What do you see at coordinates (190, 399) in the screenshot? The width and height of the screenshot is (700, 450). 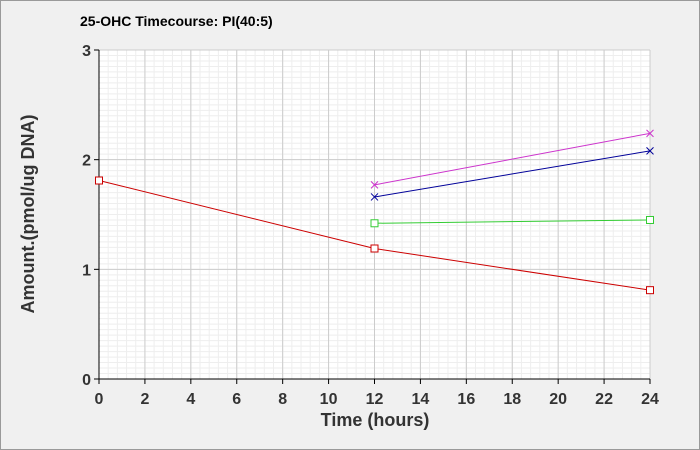 I see `x-tick-label: 4` at bounding box center [190, 399].